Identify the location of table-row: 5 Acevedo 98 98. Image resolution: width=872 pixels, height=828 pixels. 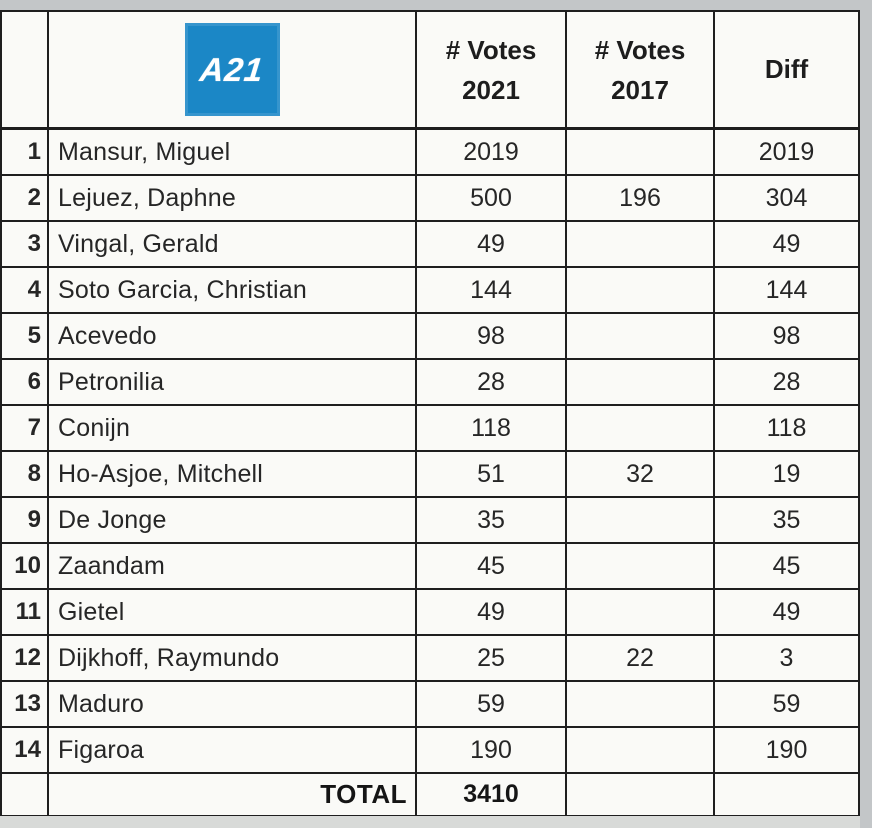
(430, 337).